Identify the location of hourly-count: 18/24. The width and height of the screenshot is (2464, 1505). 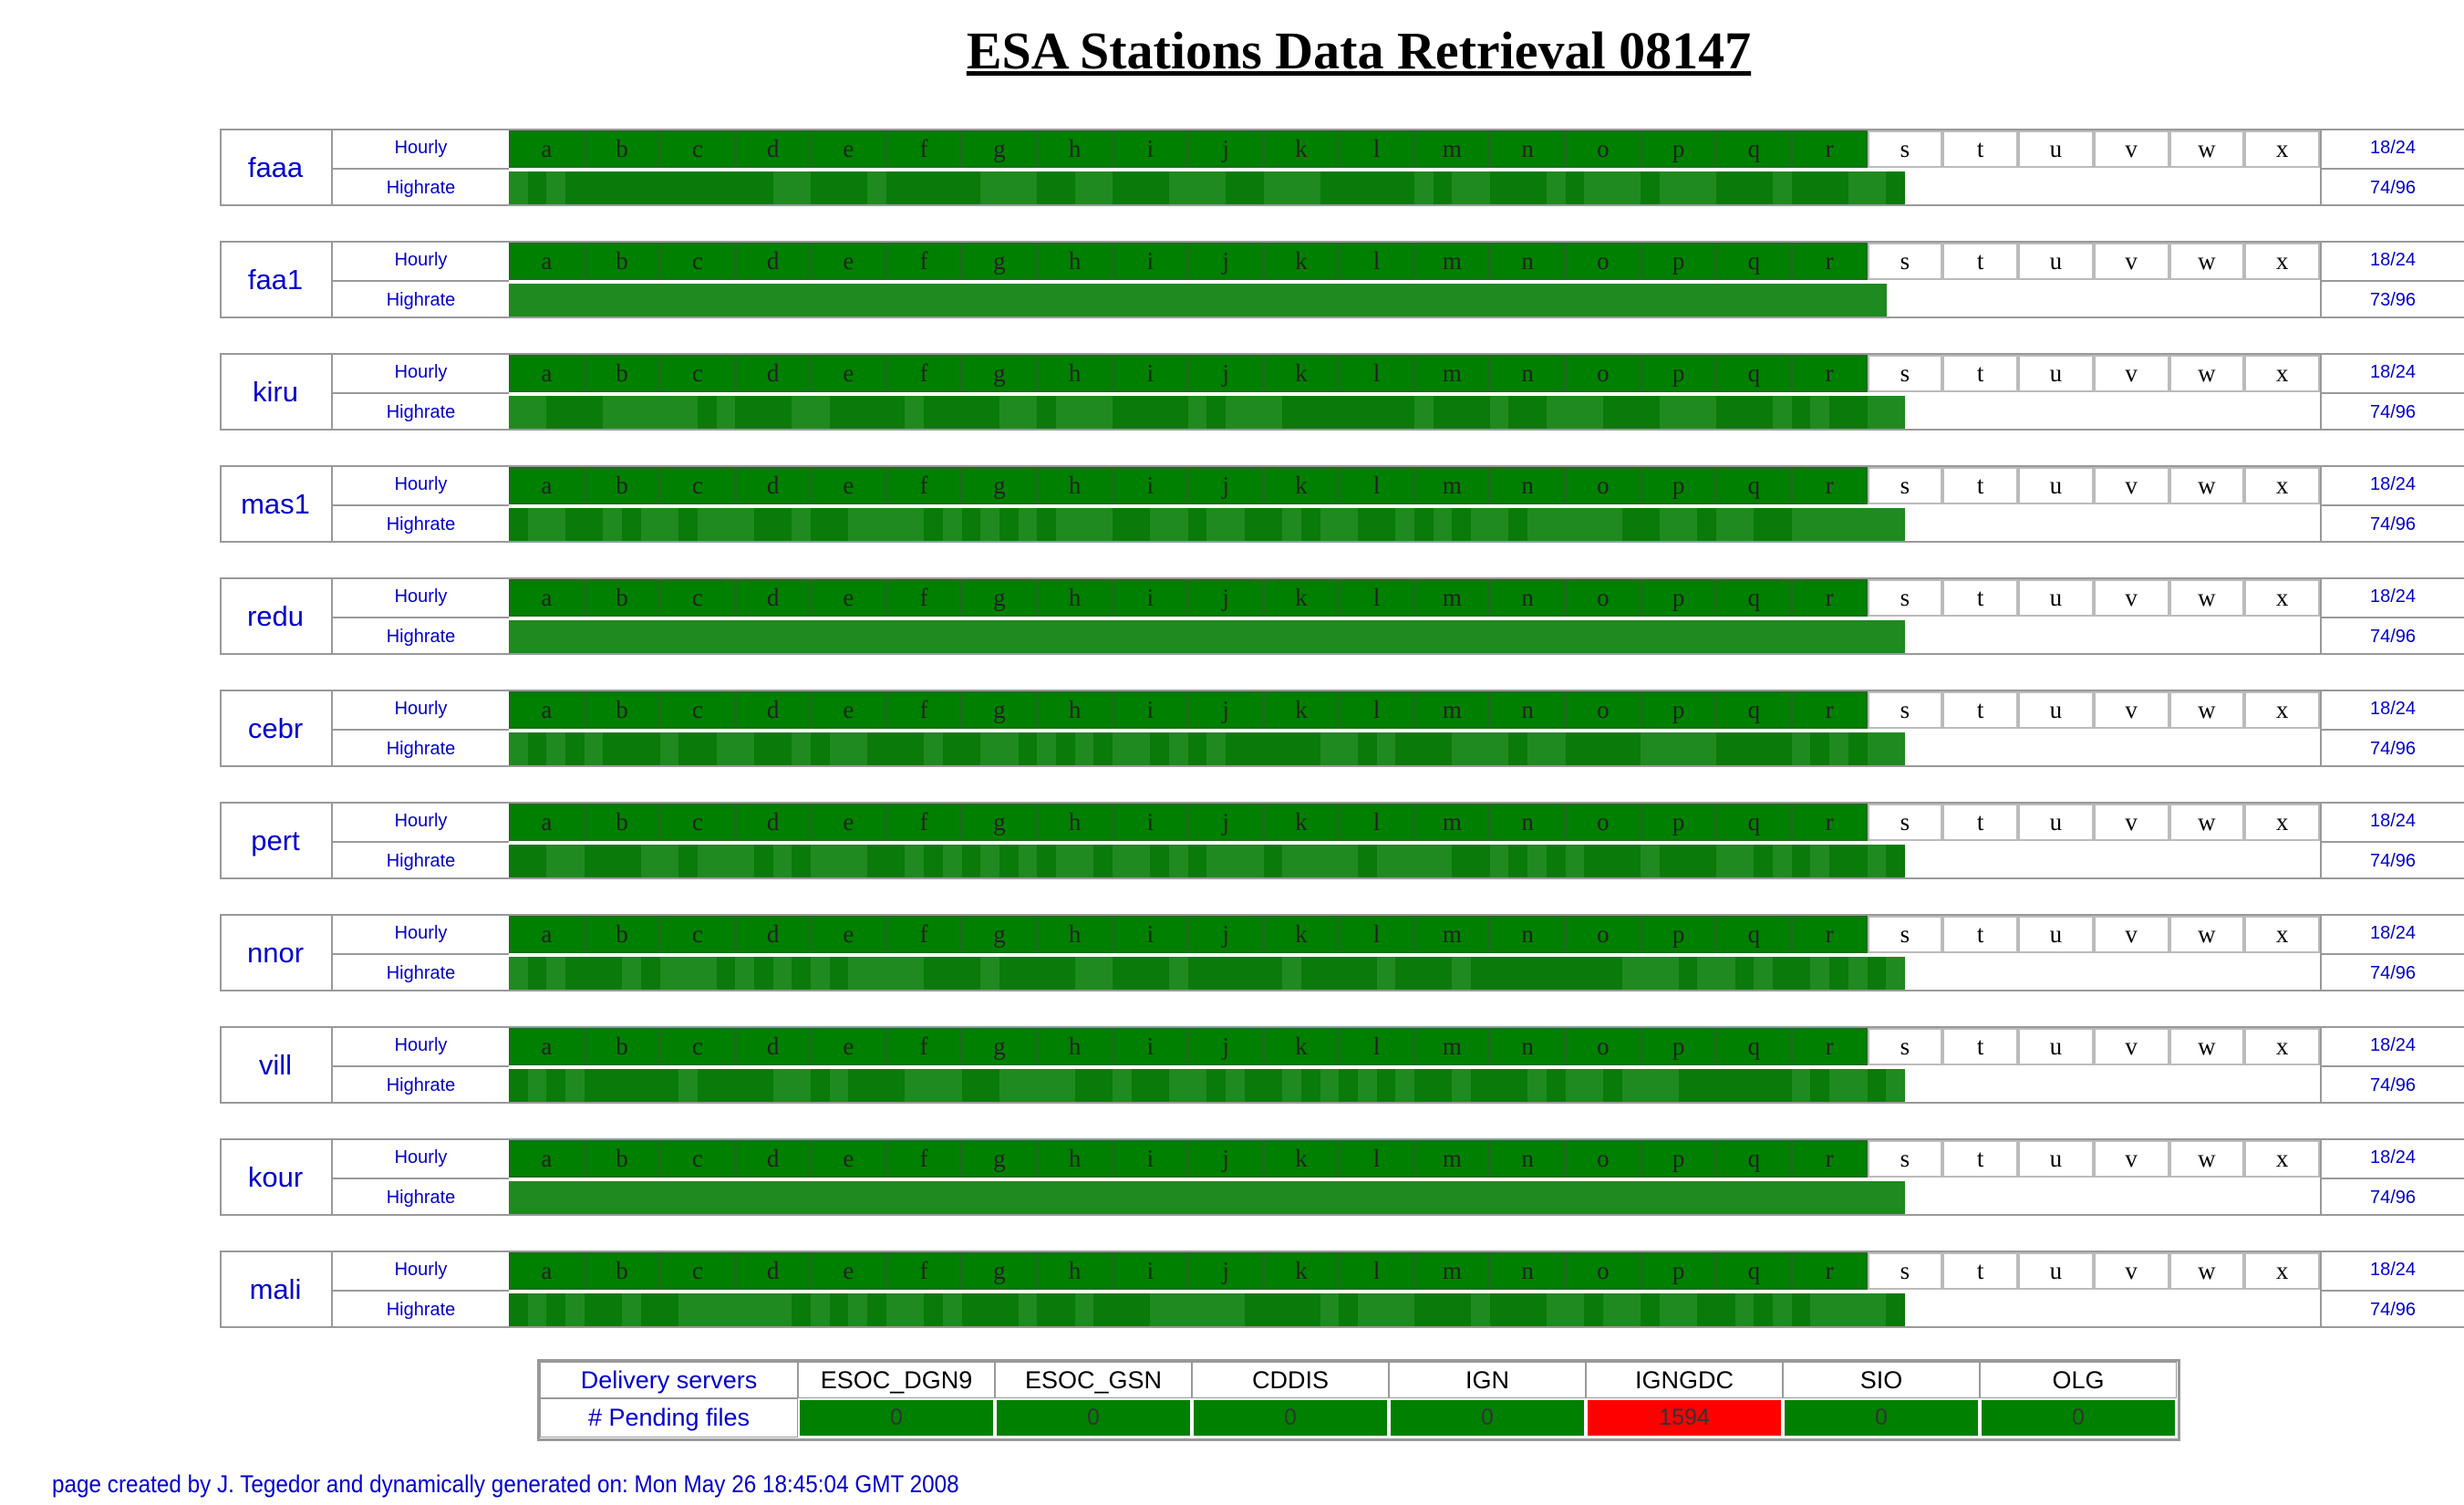
(2392, 261).